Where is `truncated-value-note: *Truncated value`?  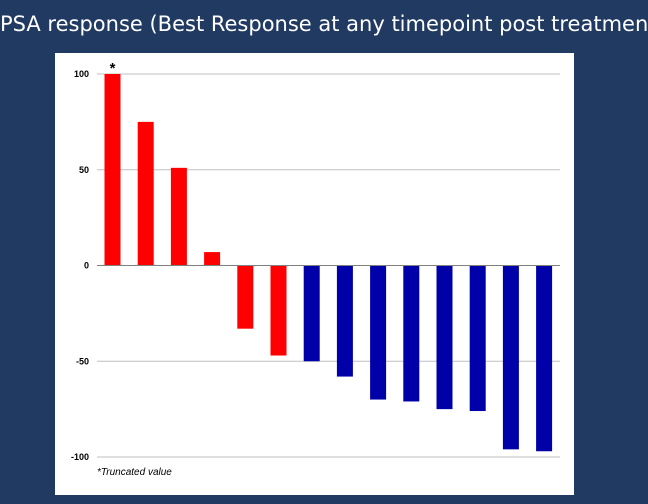 truncated-value-note: *Truncated value is located at coordinates (134, 472).